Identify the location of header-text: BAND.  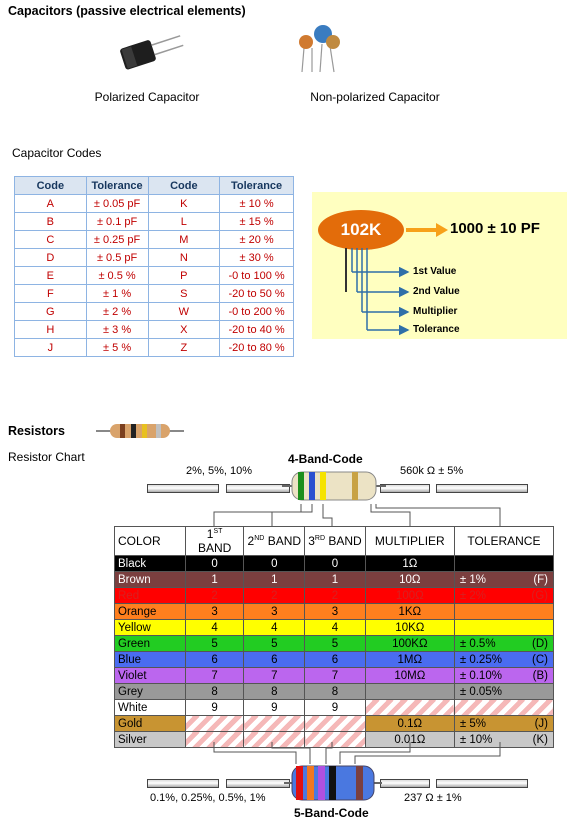
(214, 548).